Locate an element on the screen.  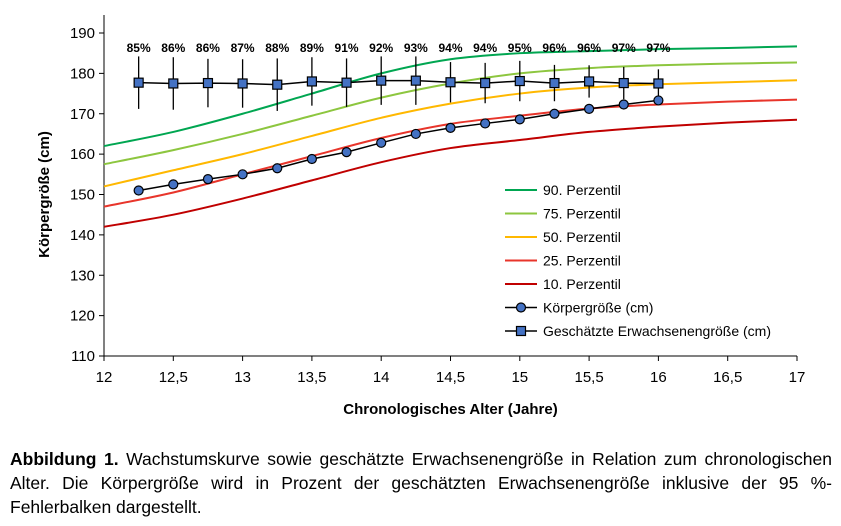
x-tick-label: 15,5 is located at coordinates (588, 377).